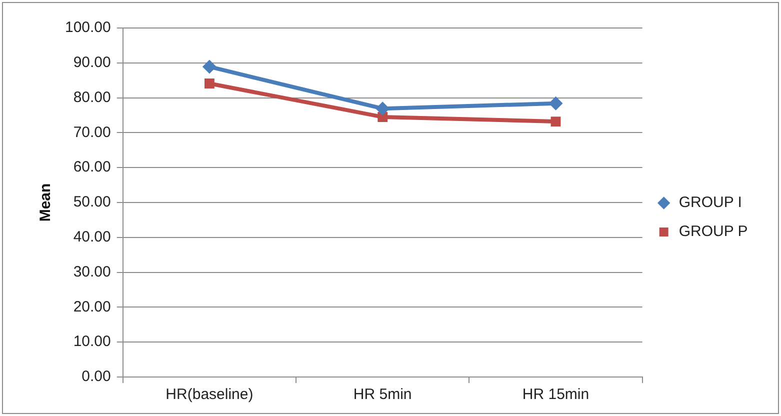 The width and height of the screenshot is (781, 416). I want to click on y-tick-label: 0.00, so click(96, 377).